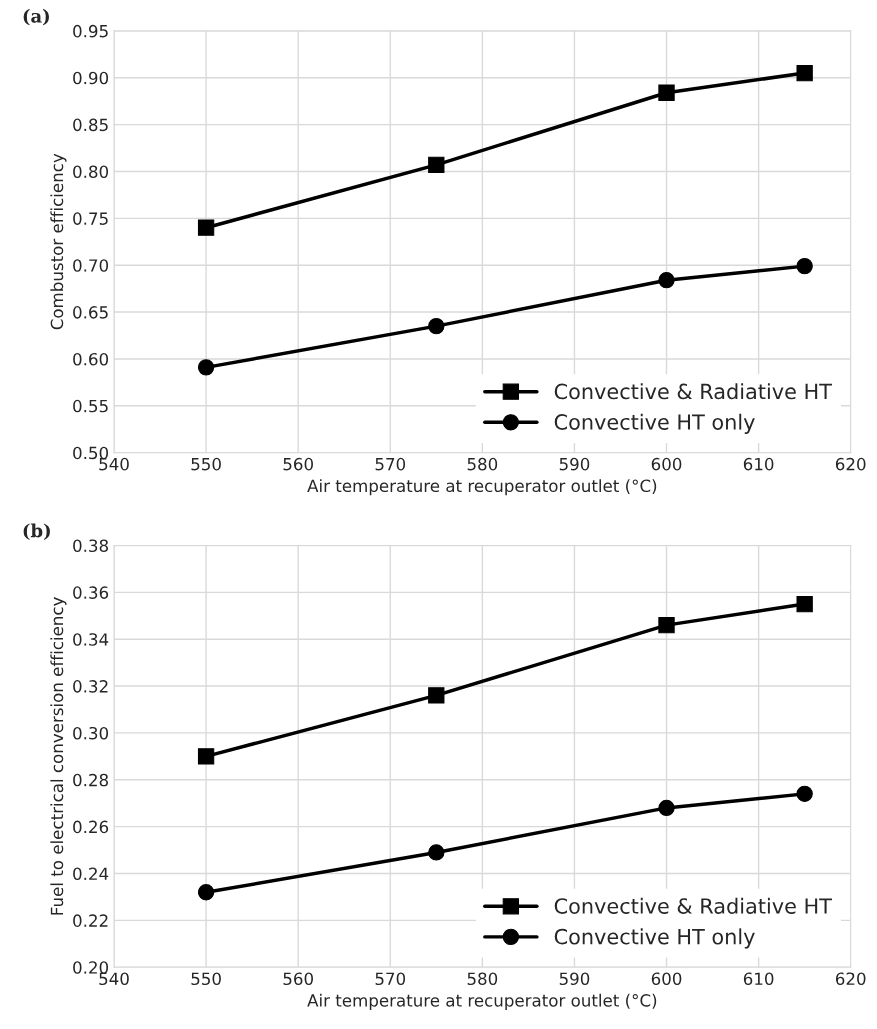 The image size is (877, 1029). I want to click on y-tick-label: 0.38, so click(91, 546).